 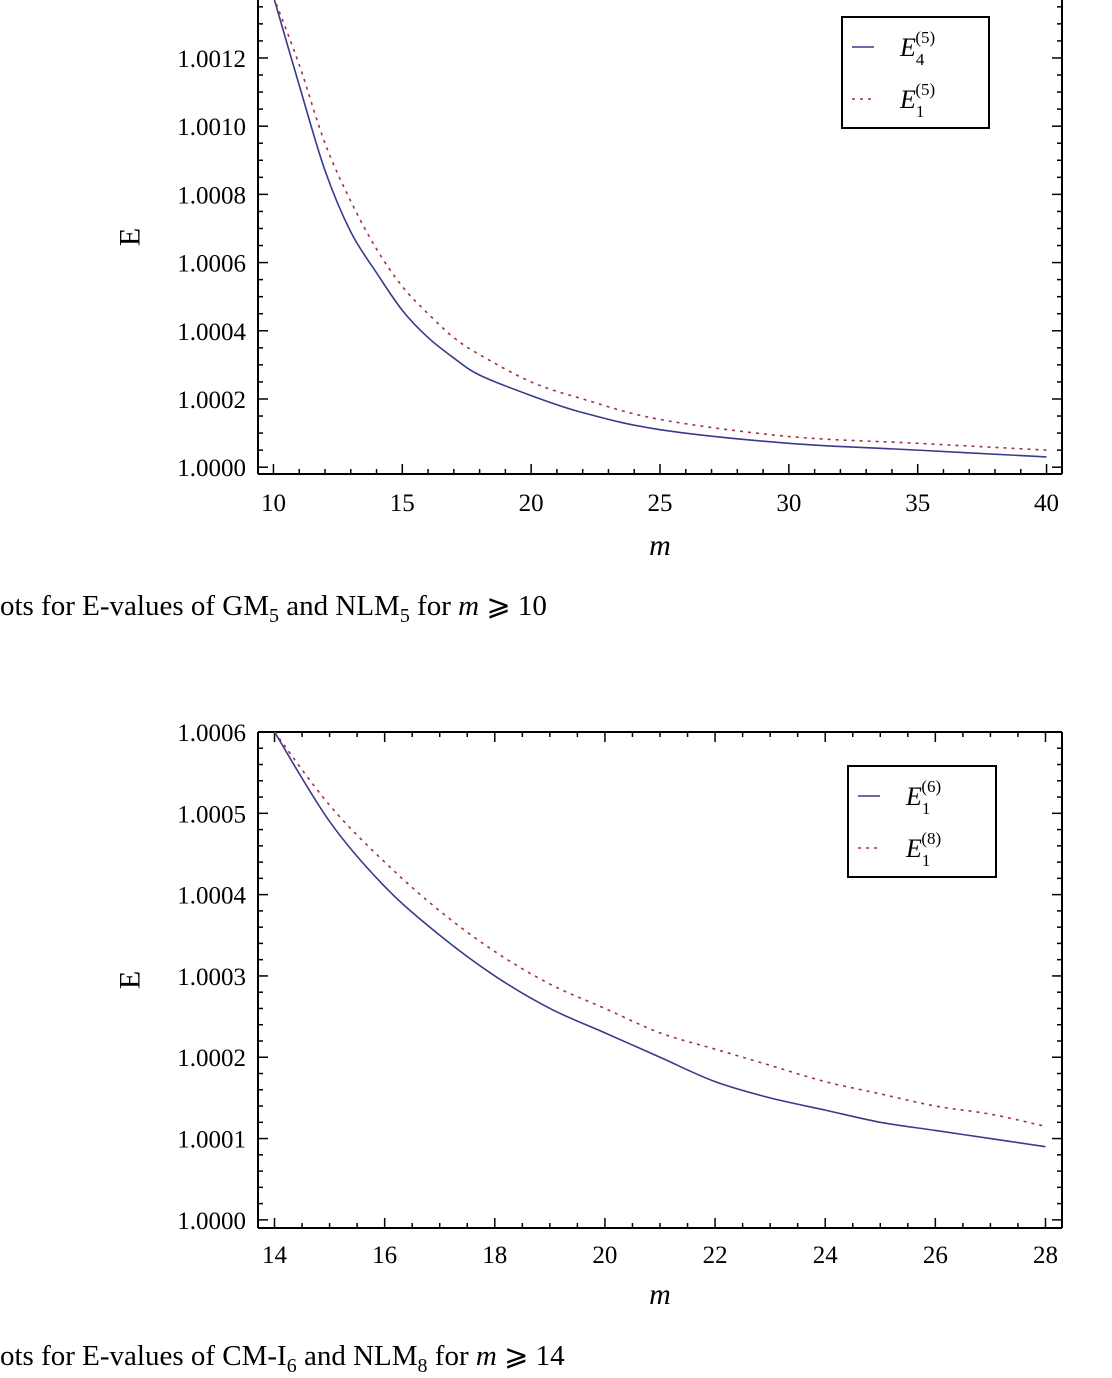 What do you see at coordinates (917, 48) in the screenshot?
I see `legend-entry: E4(5)` at bounding box center [917, 48].